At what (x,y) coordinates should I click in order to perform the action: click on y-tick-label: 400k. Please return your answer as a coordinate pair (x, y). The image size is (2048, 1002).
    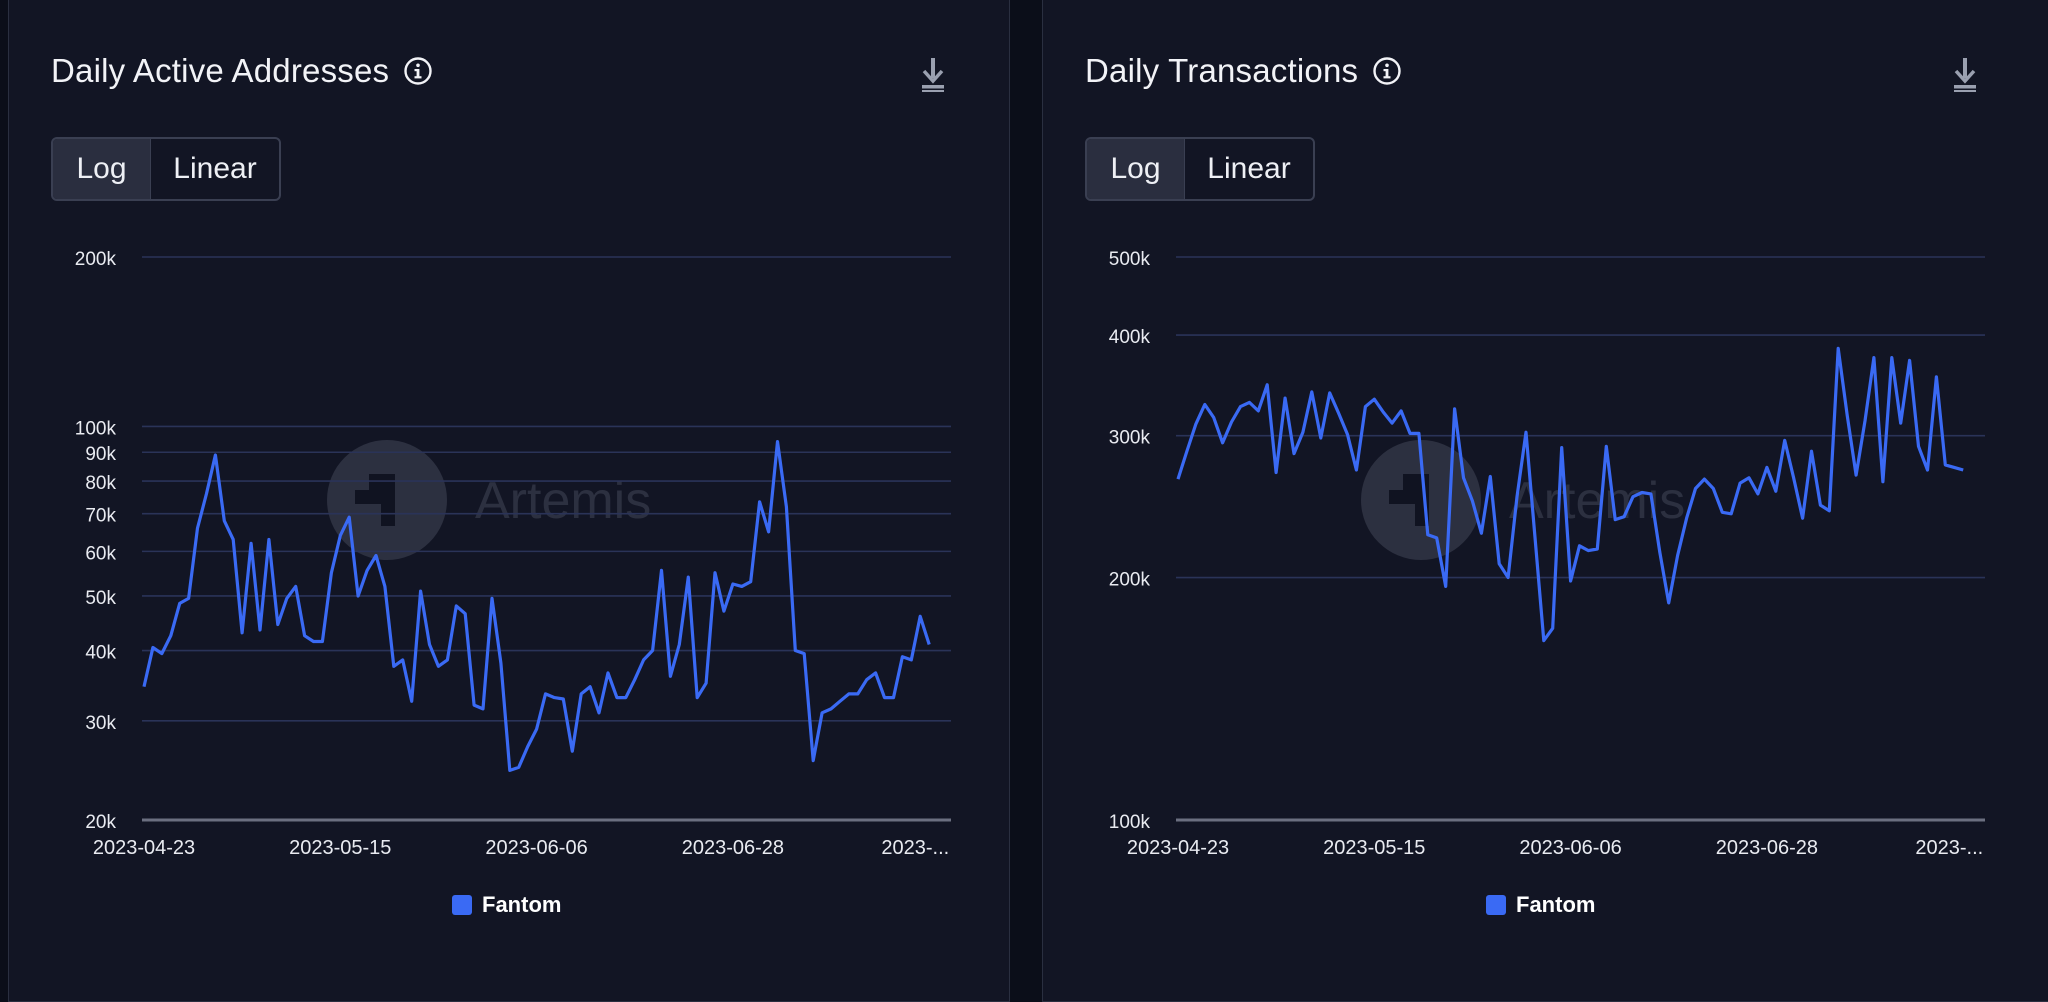
    Looking at the image, I should click on (1130, 337).